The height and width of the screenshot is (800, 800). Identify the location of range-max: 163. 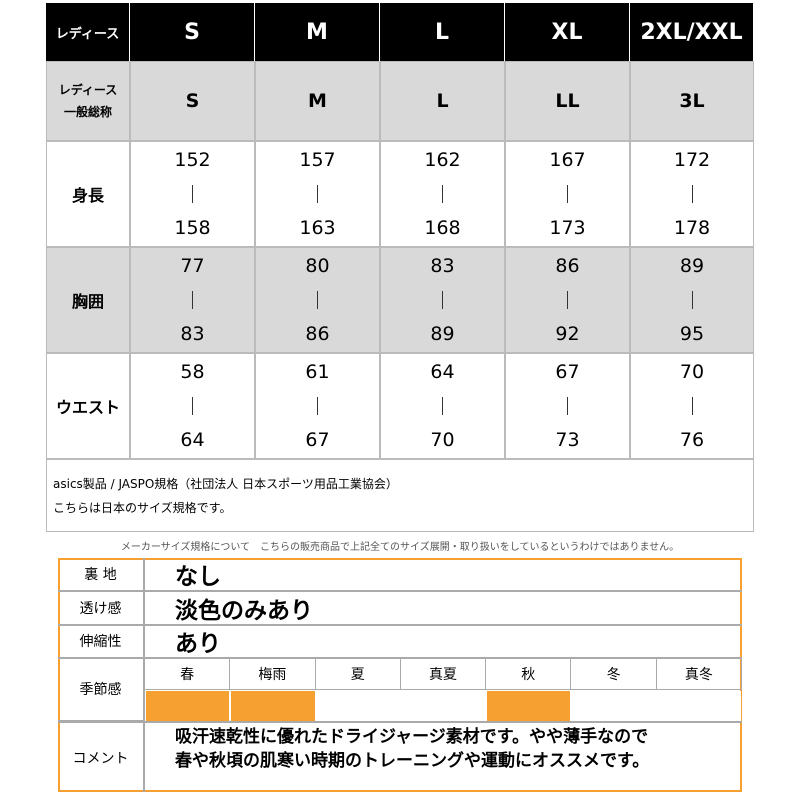
(317, 228).